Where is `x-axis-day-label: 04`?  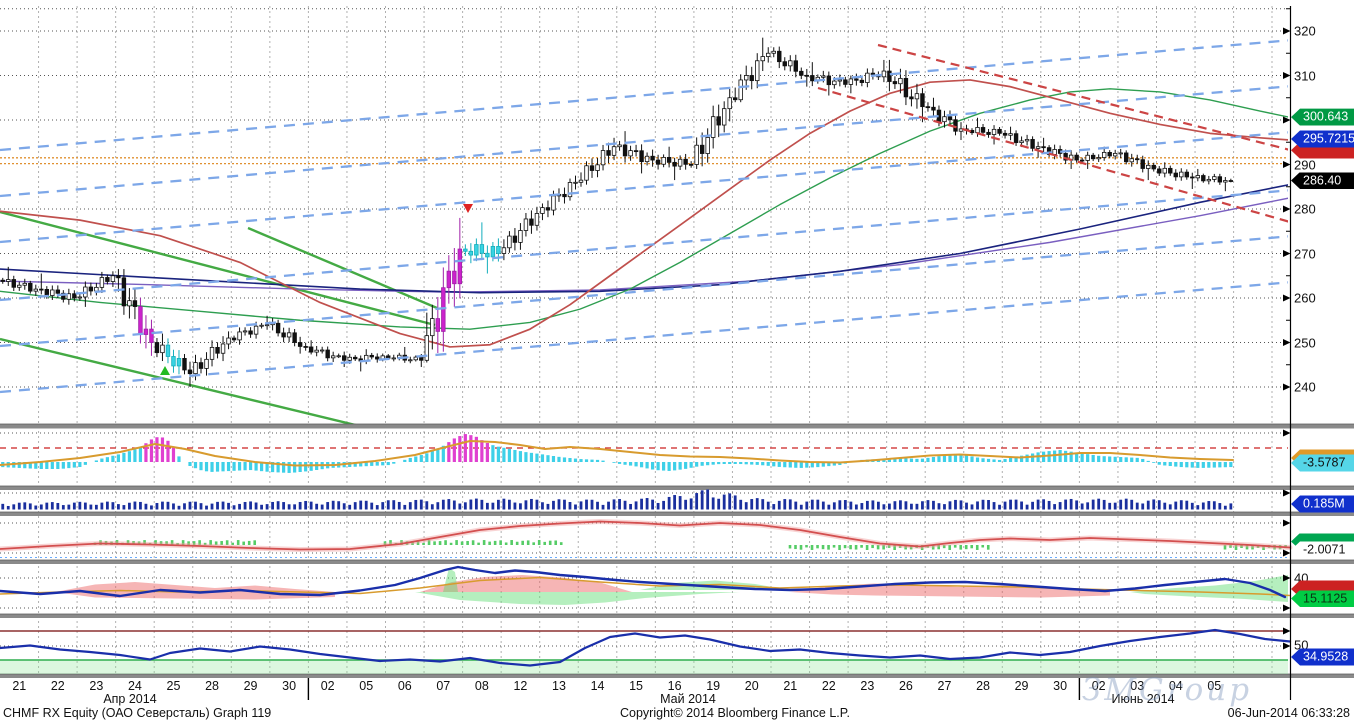 x-axis-day-label: 04 is located at coordinates (1176, 686).